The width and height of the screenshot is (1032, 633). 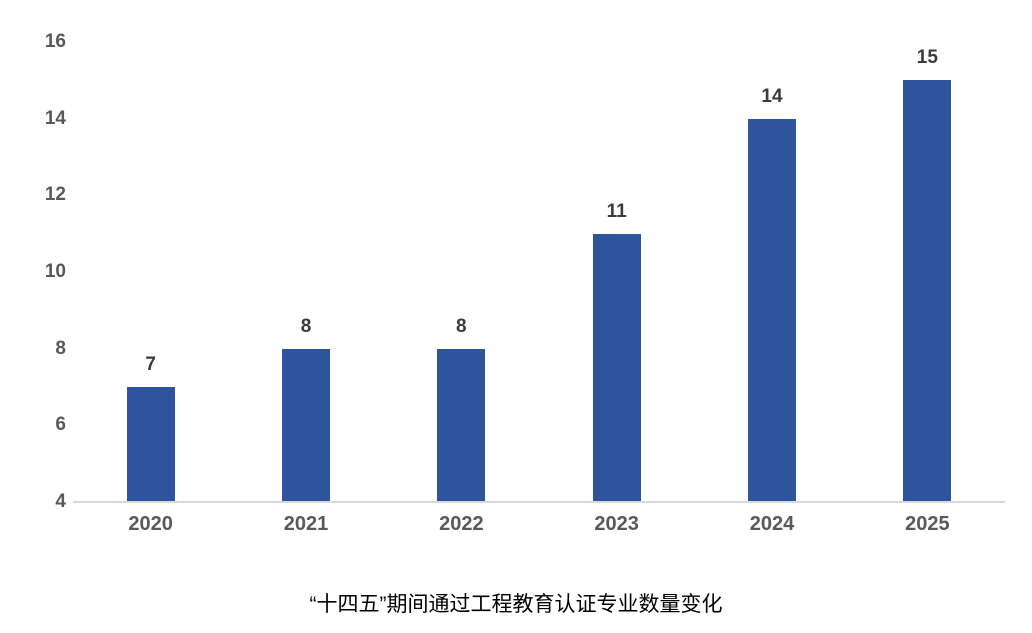 I want to click on x-axis-tick-label: 2024, so click(x=772, y=524).